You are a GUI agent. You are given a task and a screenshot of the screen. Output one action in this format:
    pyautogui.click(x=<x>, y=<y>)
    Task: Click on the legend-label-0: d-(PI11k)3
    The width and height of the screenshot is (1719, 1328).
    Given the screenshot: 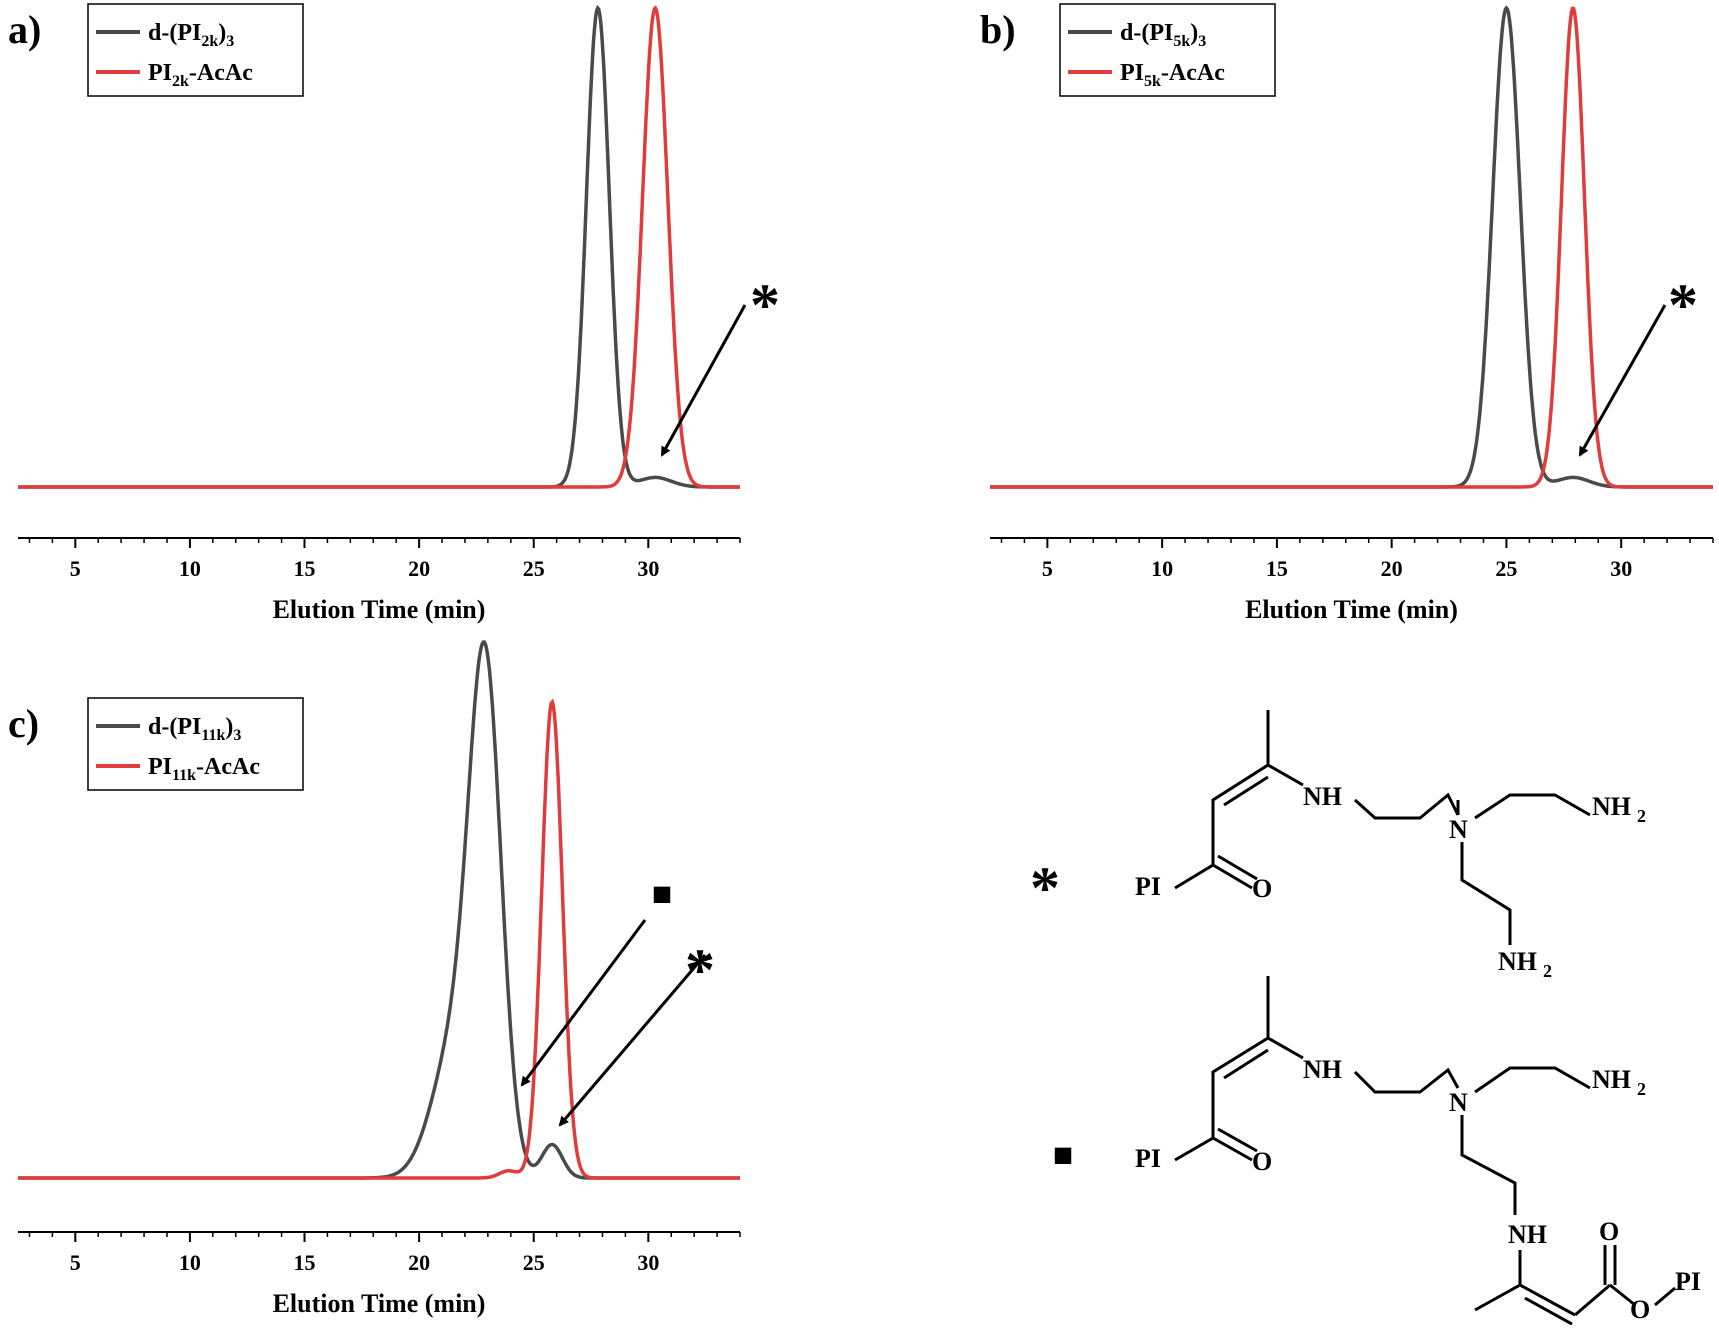 What is the action you would take?
    pyautogui.click(x=194, y=729)
    